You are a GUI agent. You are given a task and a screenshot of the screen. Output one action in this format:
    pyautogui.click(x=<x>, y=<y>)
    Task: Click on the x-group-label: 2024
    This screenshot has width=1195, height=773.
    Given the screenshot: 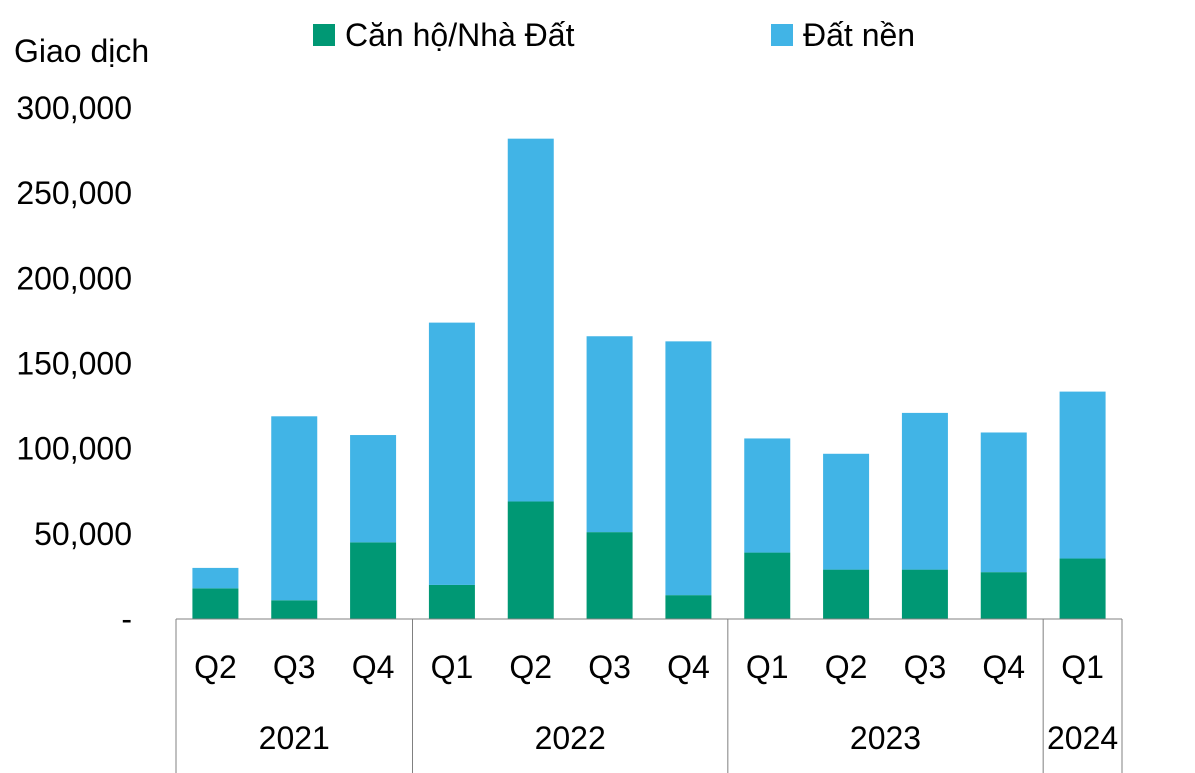 What is the action you would take?
    pyautogui.click(x=1082, y=738)
    